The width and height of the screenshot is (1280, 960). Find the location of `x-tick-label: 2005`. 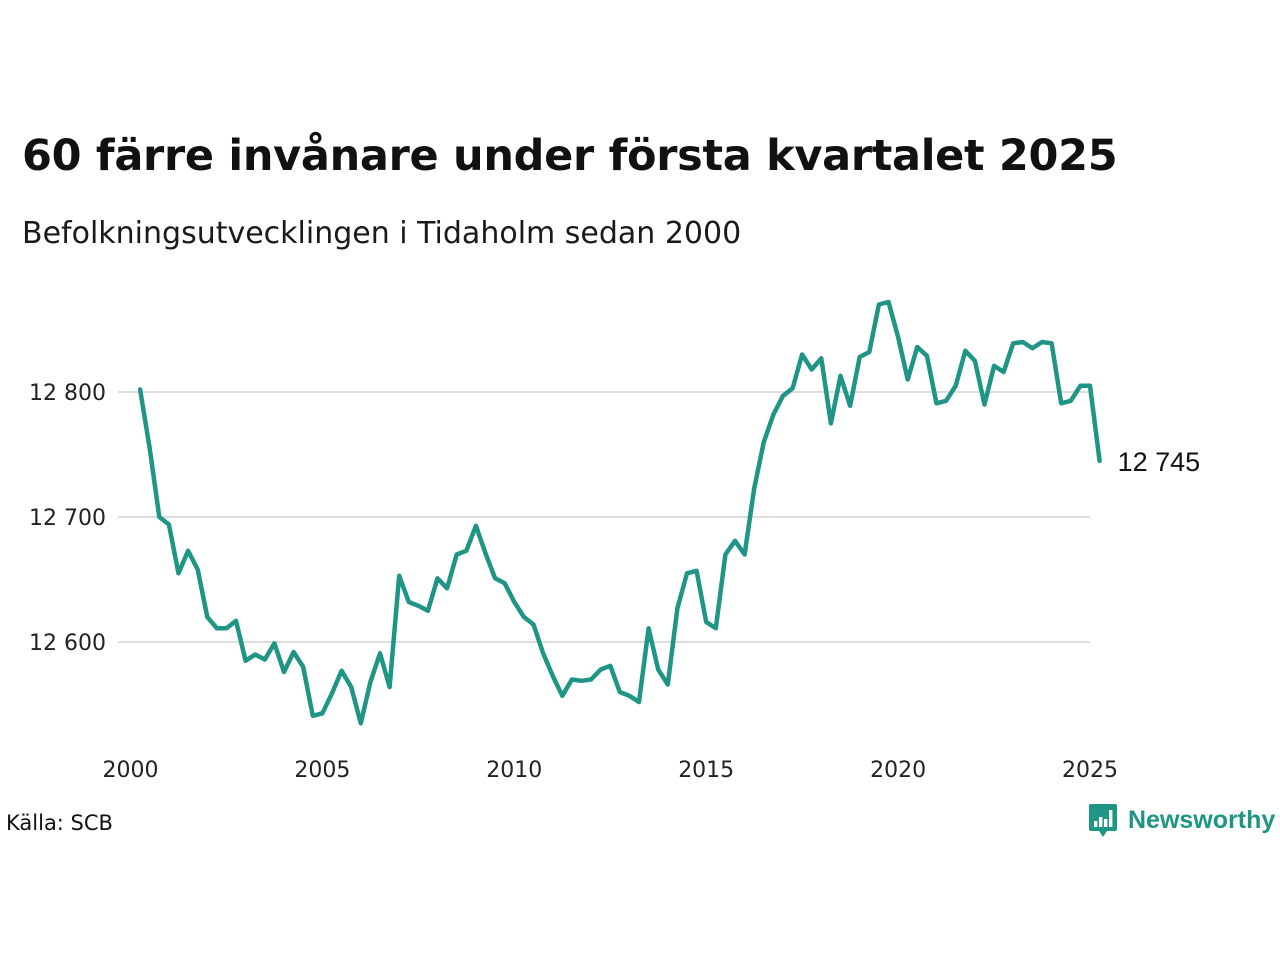

x-tick-label: 2005 is located at coordinates (322, 770).